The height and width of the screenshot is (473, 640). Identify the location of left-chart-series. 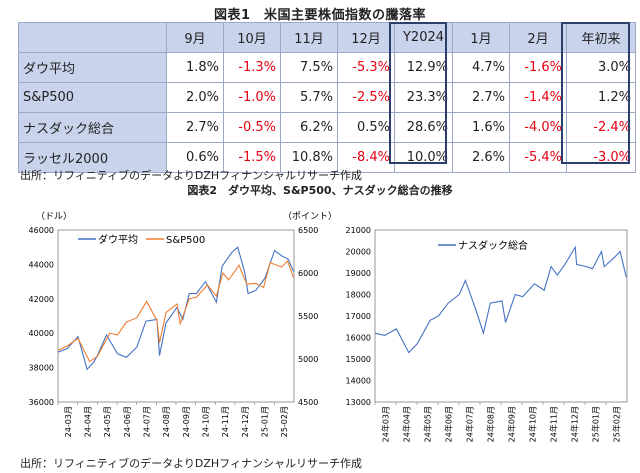
(175, 308).